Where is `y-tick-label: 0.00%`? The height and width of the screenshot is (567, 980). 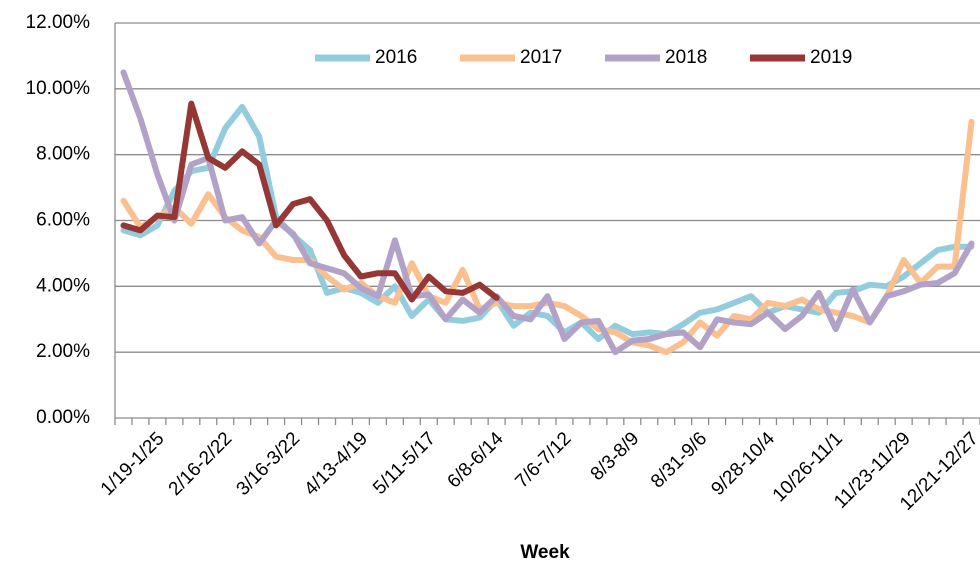 y-tick-label: 0.00% is located at coordinates (63, 417).